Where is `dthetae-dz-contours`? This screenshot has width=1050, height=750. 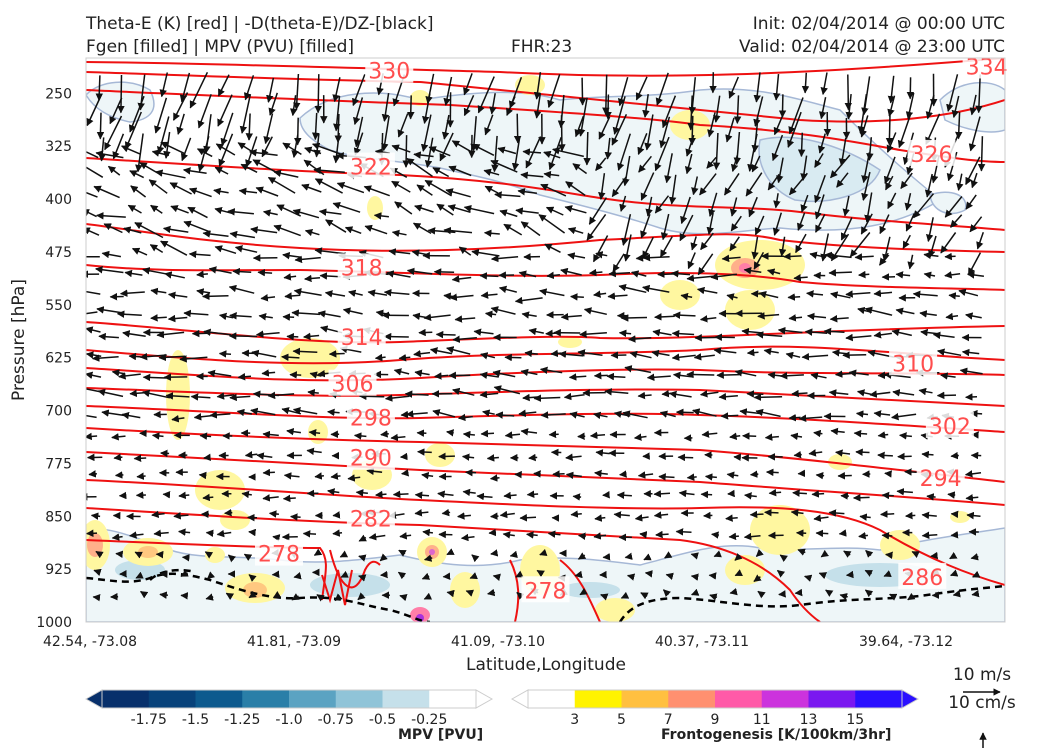 dthetae-dz-contours is located at coordinates (545, 595).